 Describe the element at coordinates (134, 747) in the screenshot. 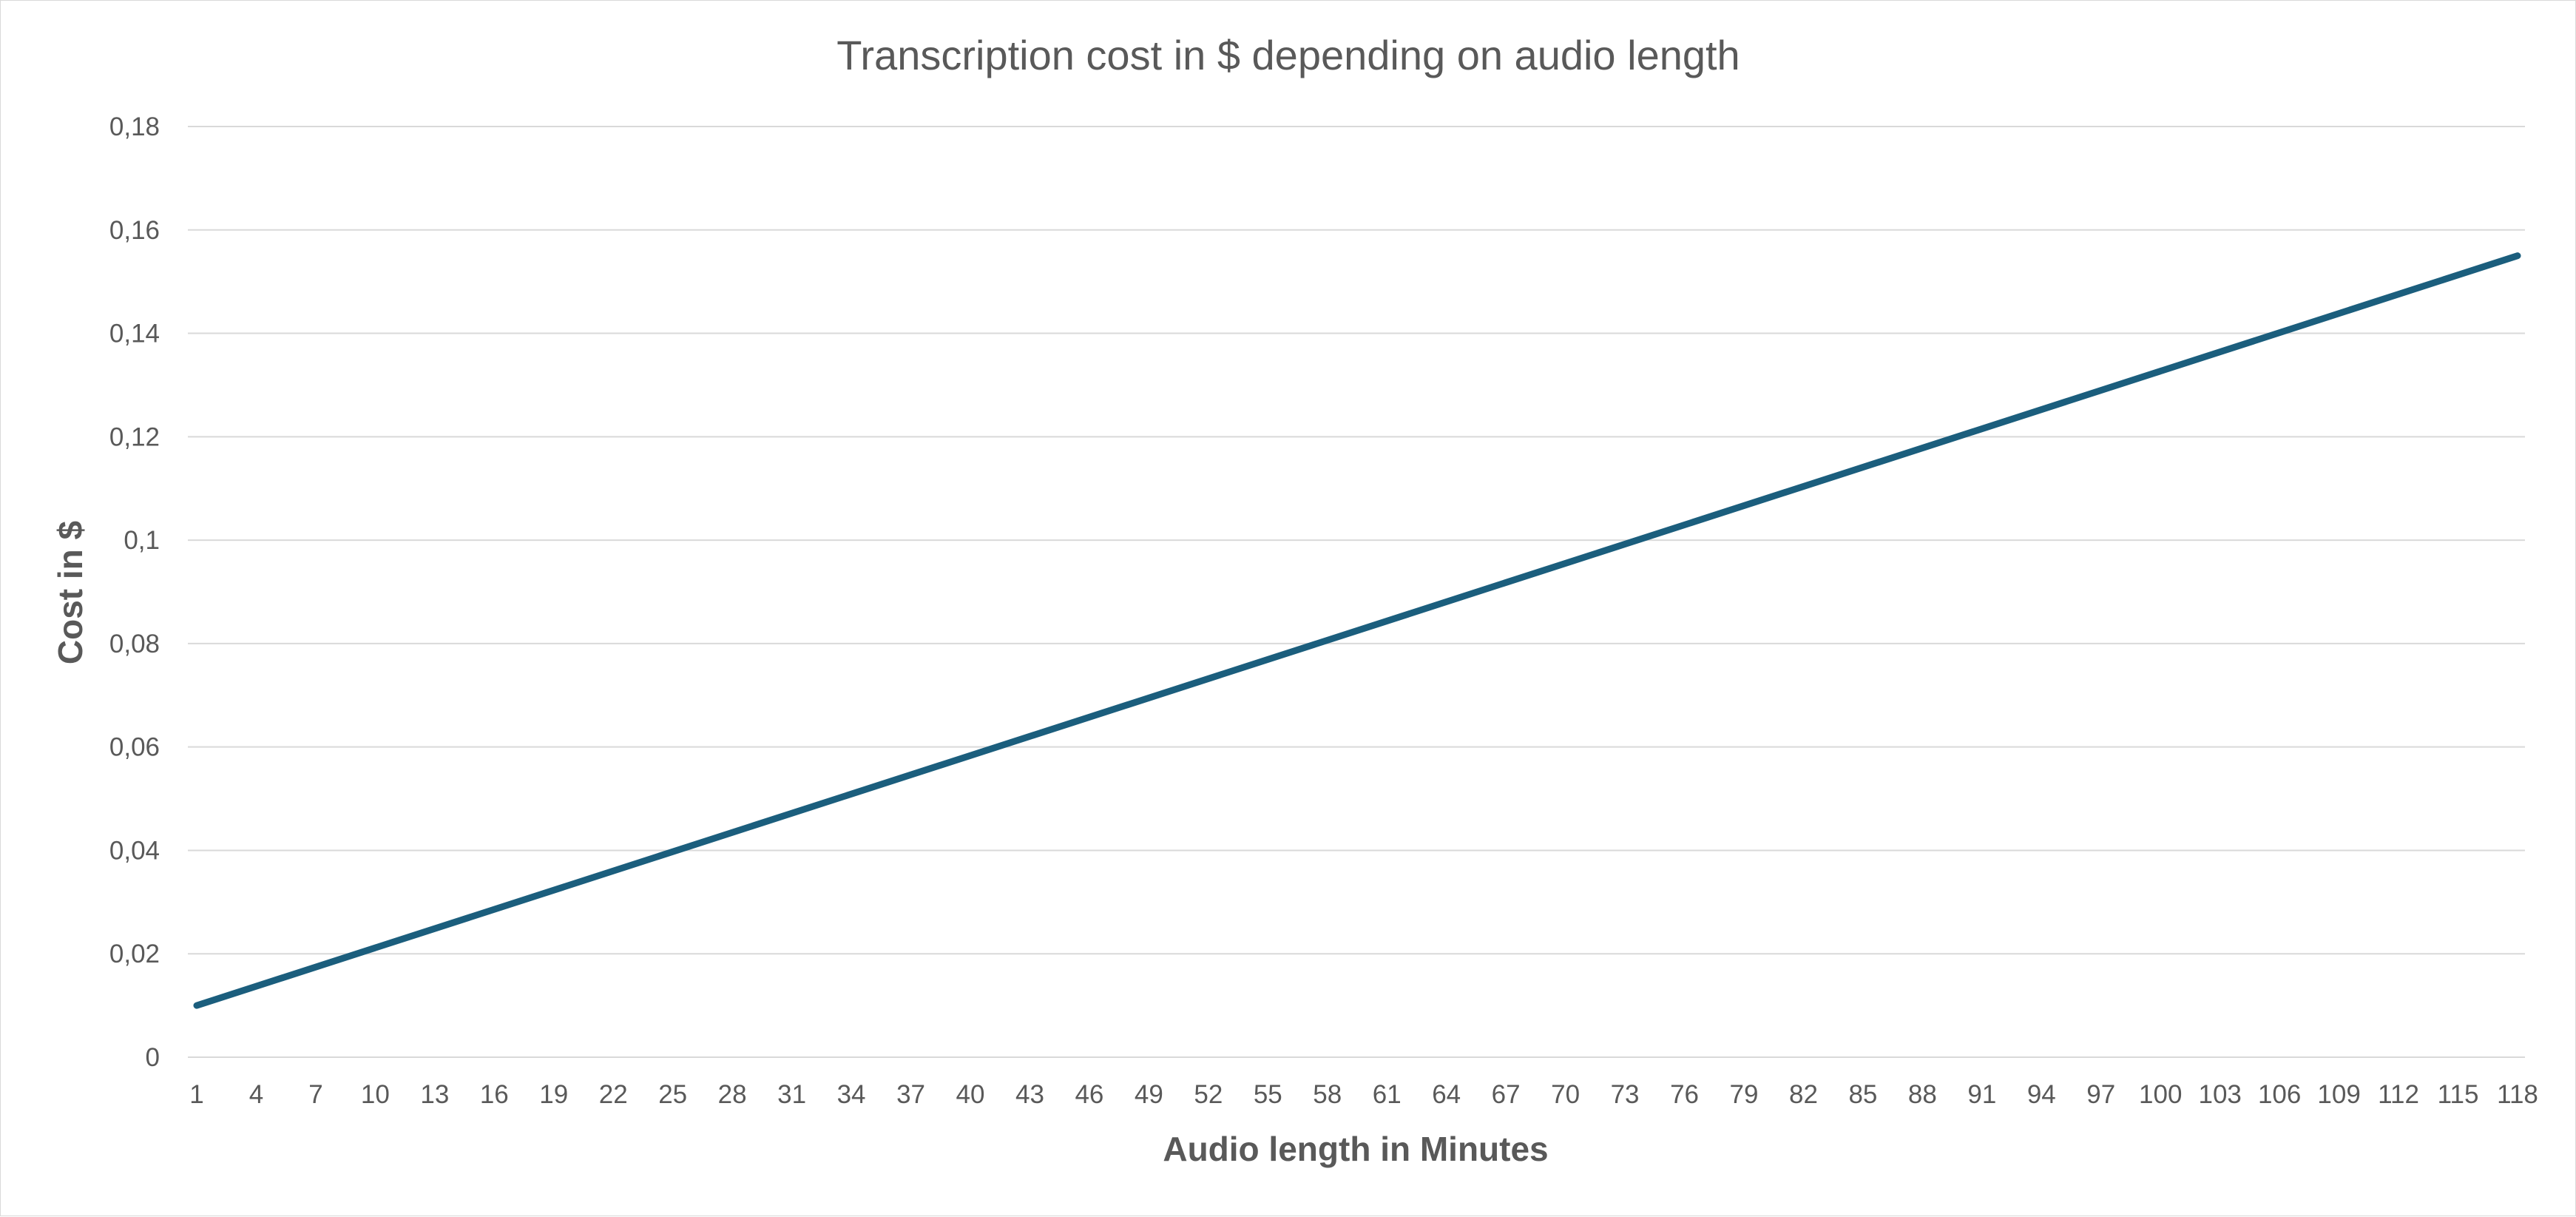

I see `y-tick-label: 0,06` at that location.